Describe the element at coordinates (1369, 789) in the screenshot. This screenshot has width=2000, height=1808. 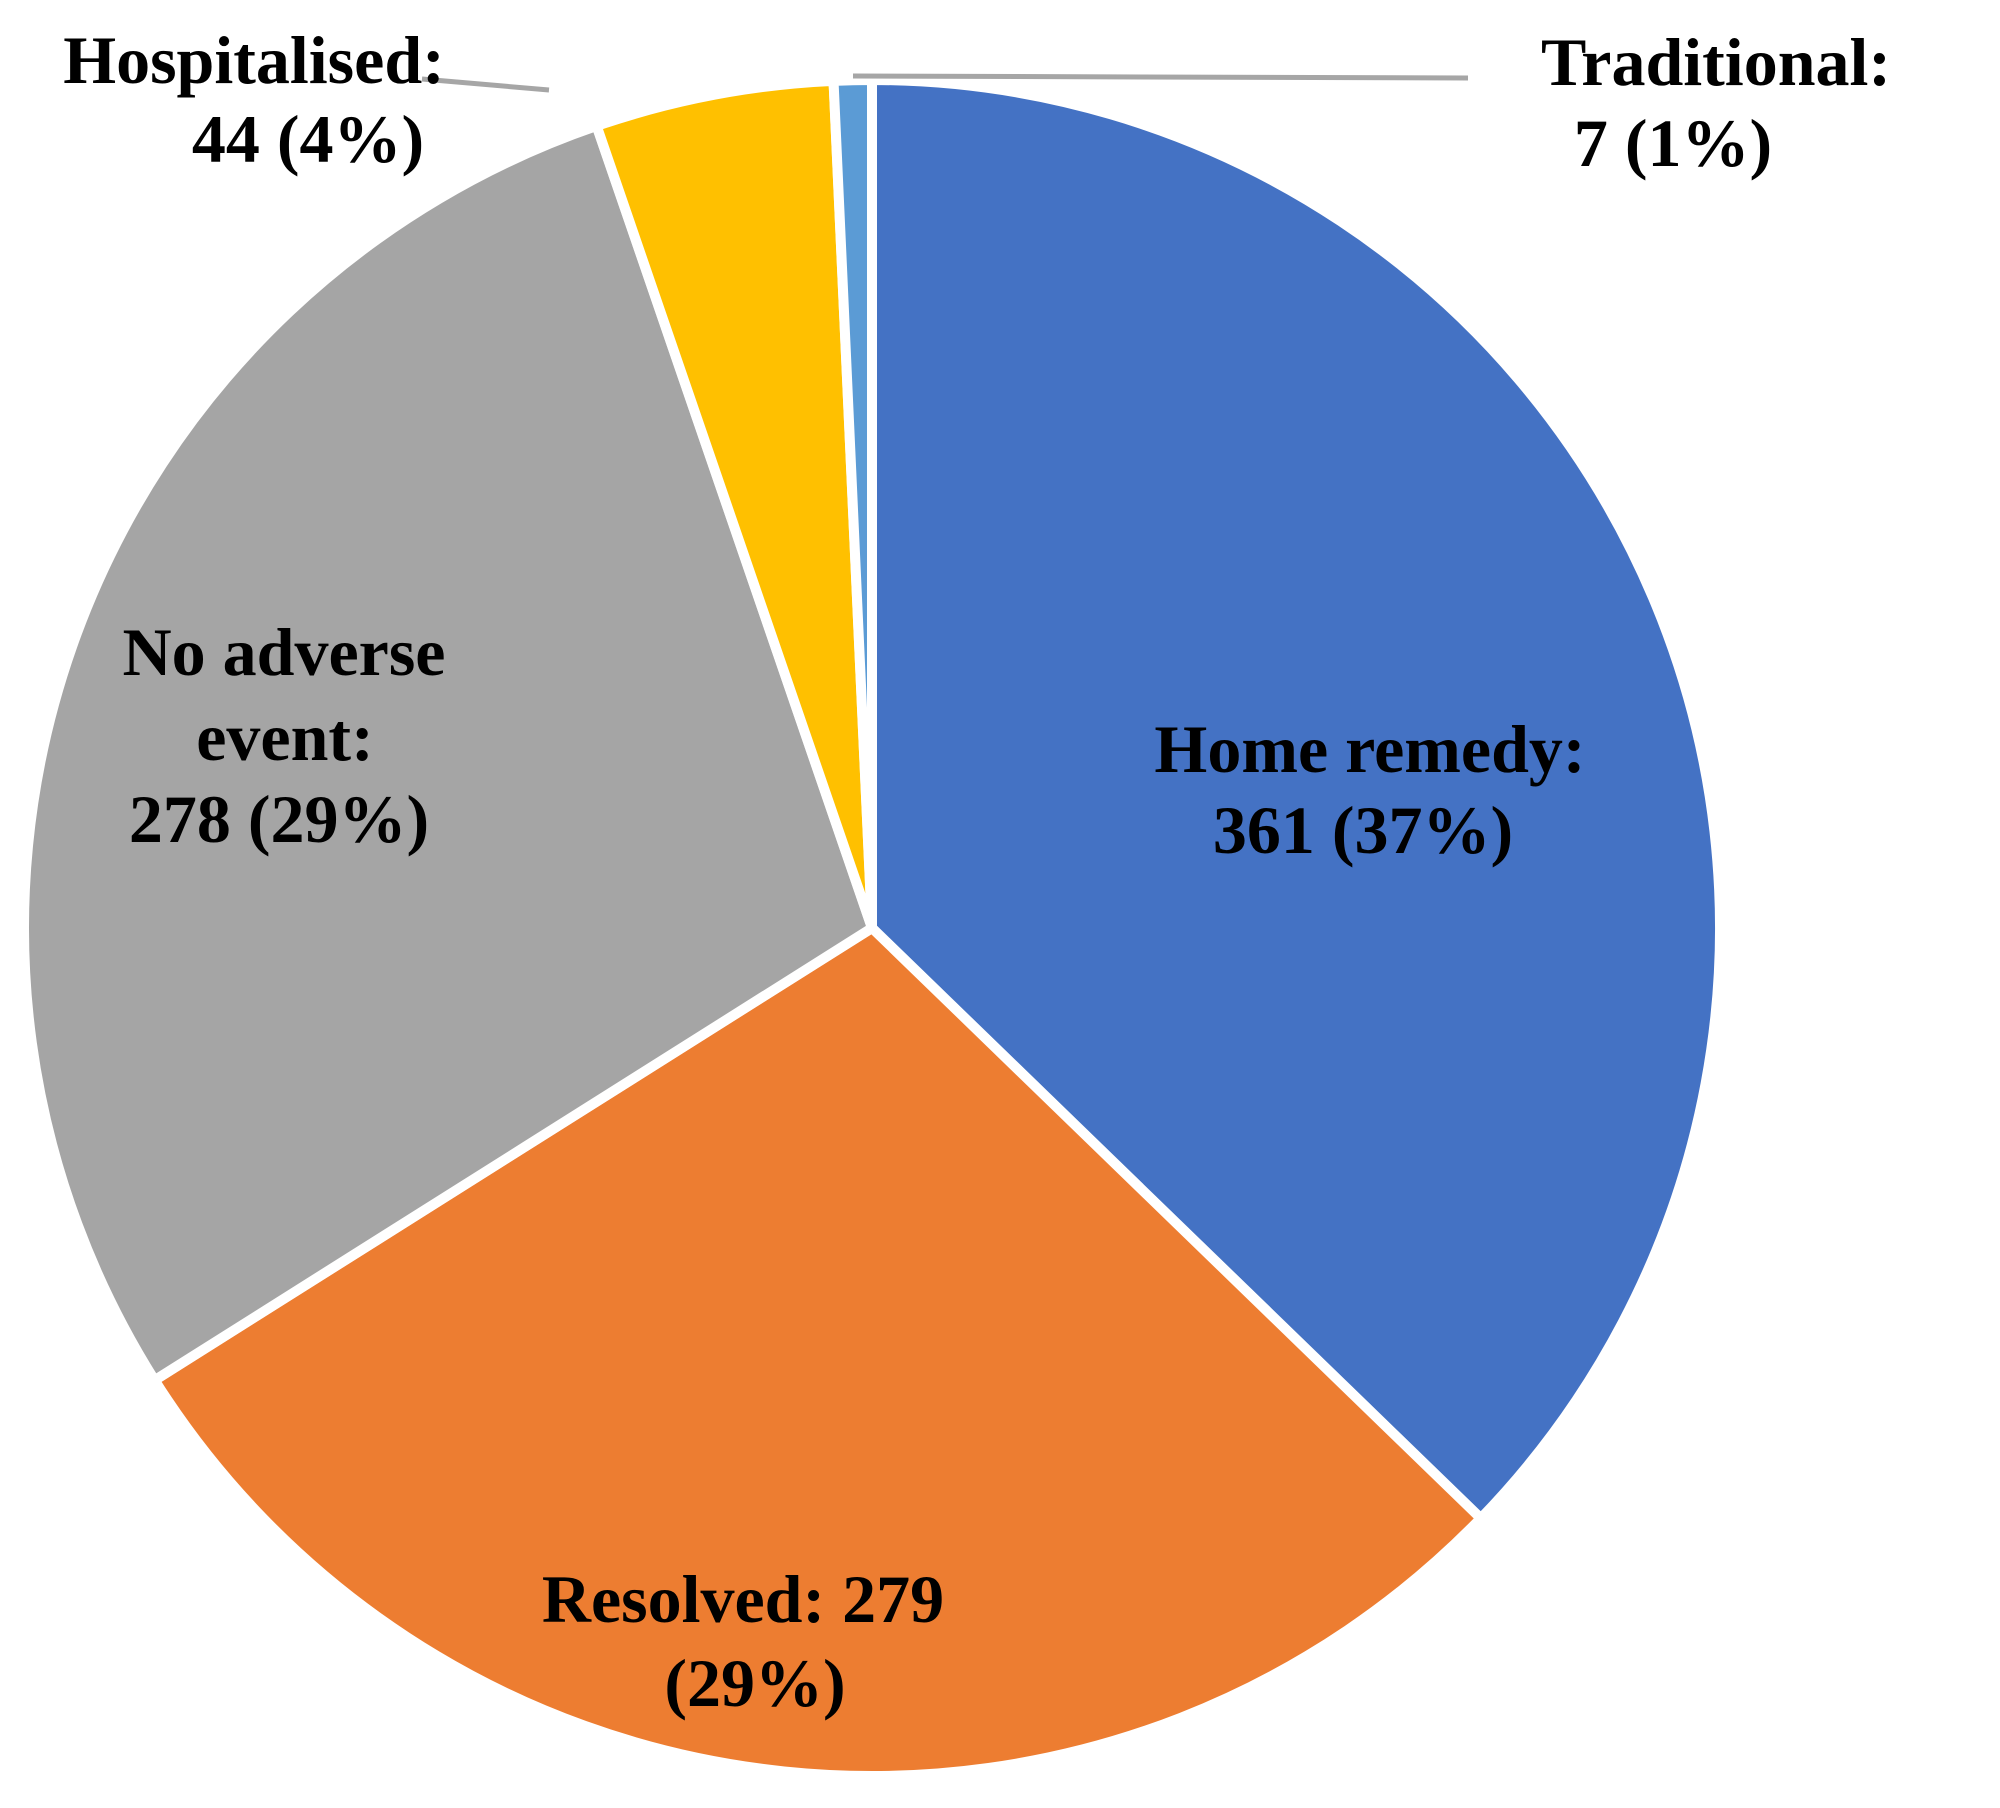
I see `slice-label-home-remedy: Home remedy: 361 (37%)` at that location.